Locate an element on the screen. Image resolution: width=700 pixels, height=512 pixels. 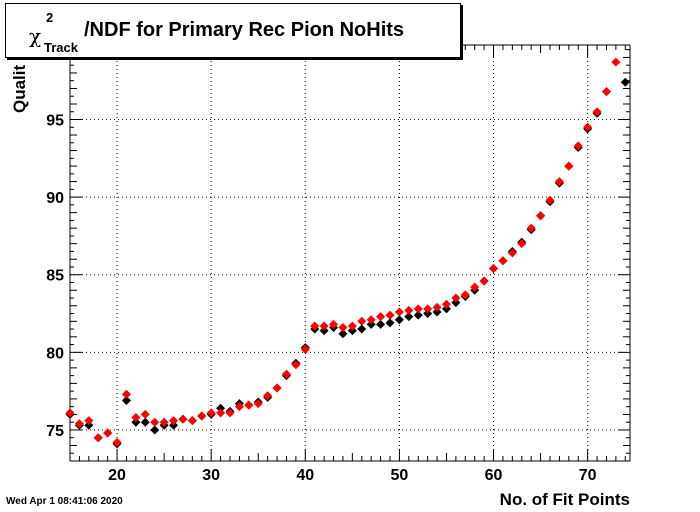
title-subscript: Track is located at coordinates (61, 47).